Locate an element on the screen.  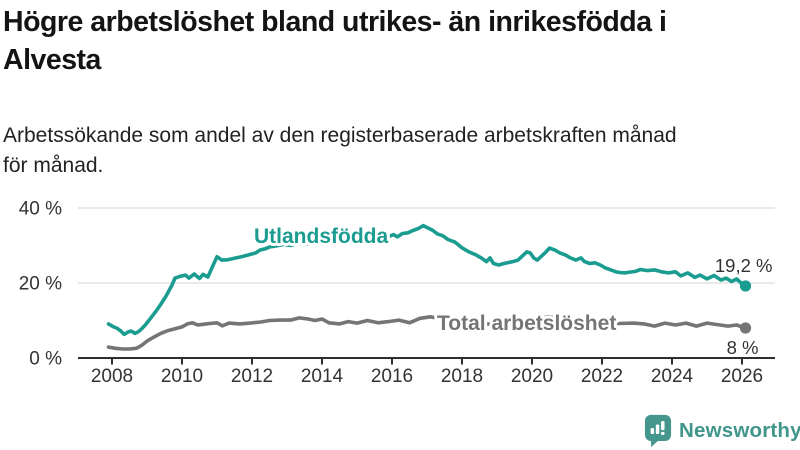
newsworthy-logo-text: Newsworthy is located at coordinates (739, 430).